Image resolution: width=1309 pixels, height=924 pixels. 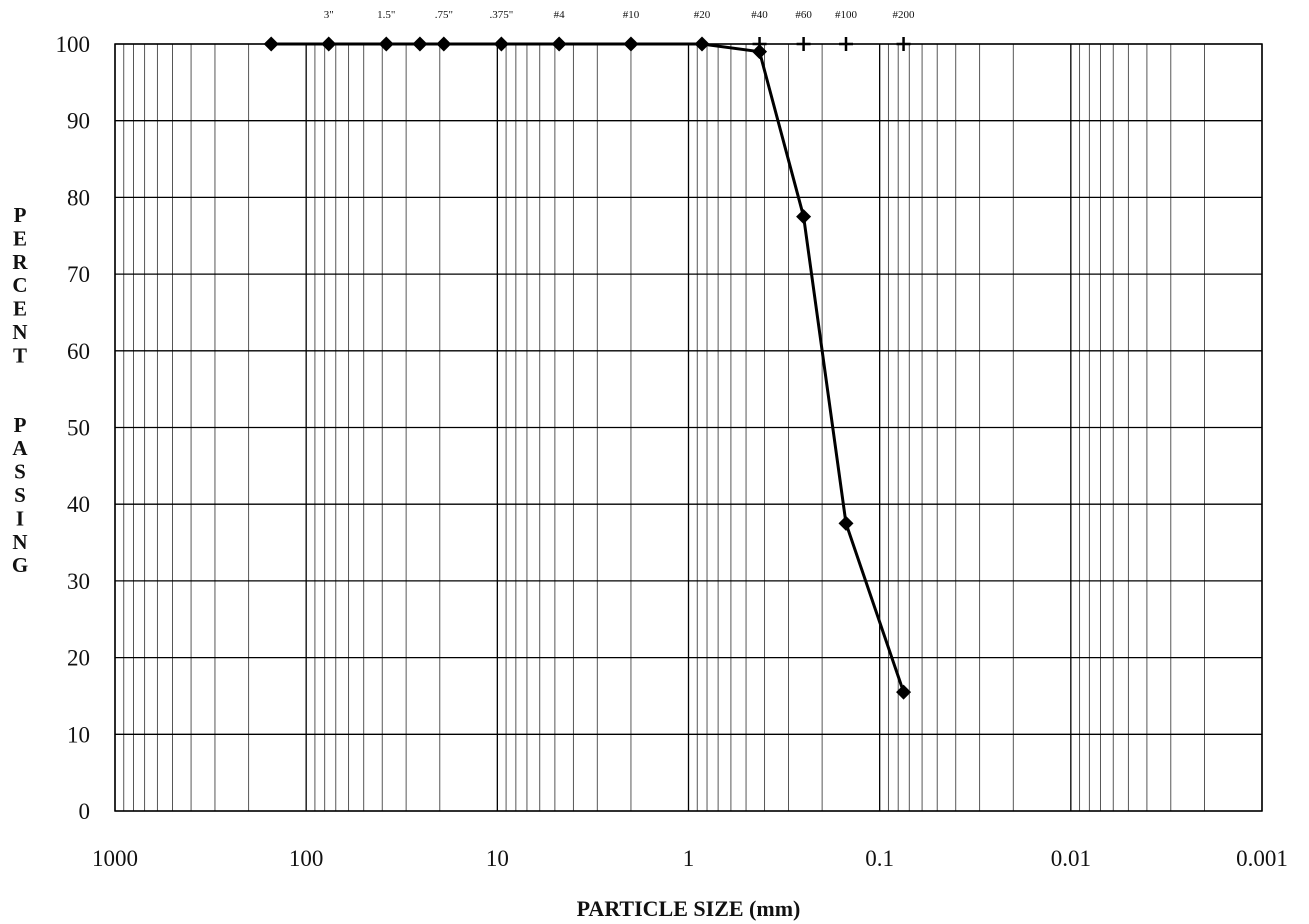 What do you see at coordinates (329, 15) in the screenshot?
I see `sieve-label: 3"` at bounding box center [329, 15].